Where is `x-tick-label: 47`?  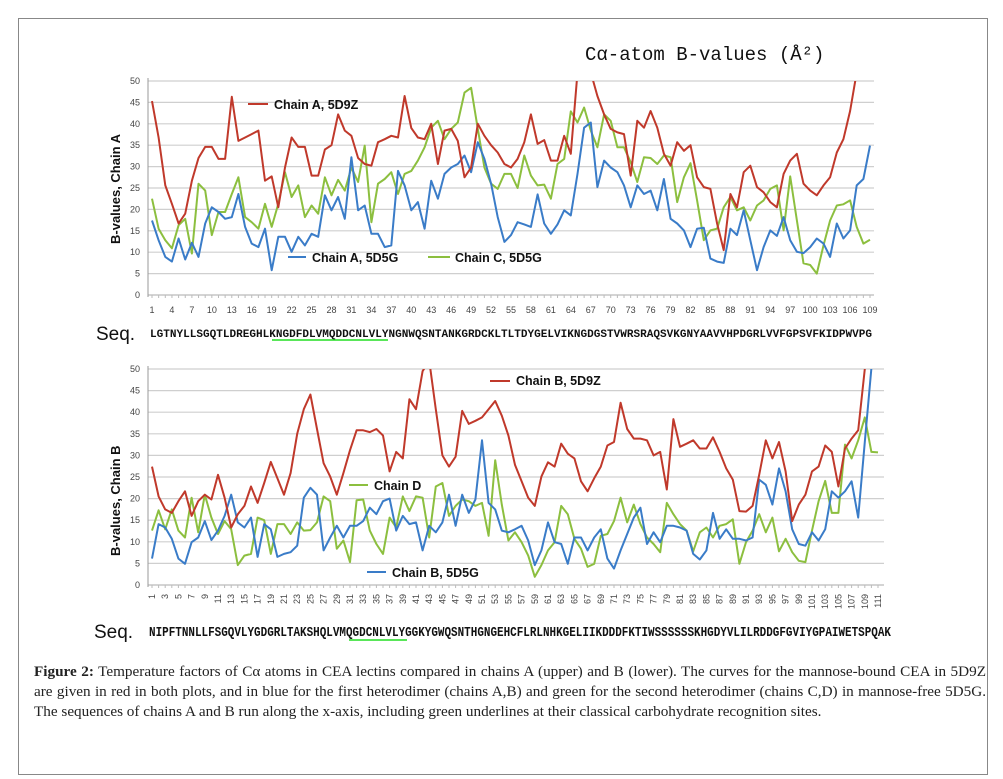 x-tick-label: 47 is located at coordinates (456, 599).